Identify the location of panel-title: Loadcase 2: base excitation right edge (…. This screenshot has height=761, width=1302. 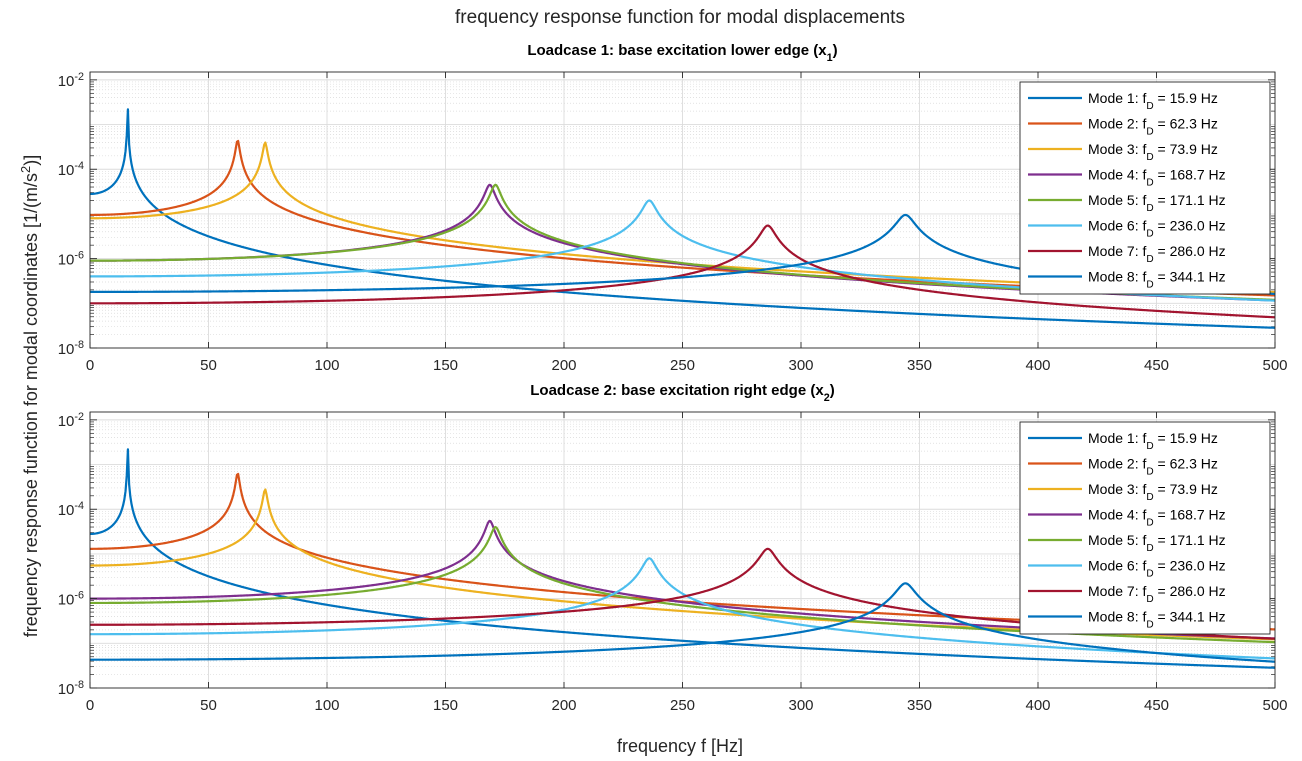
(682, 393).